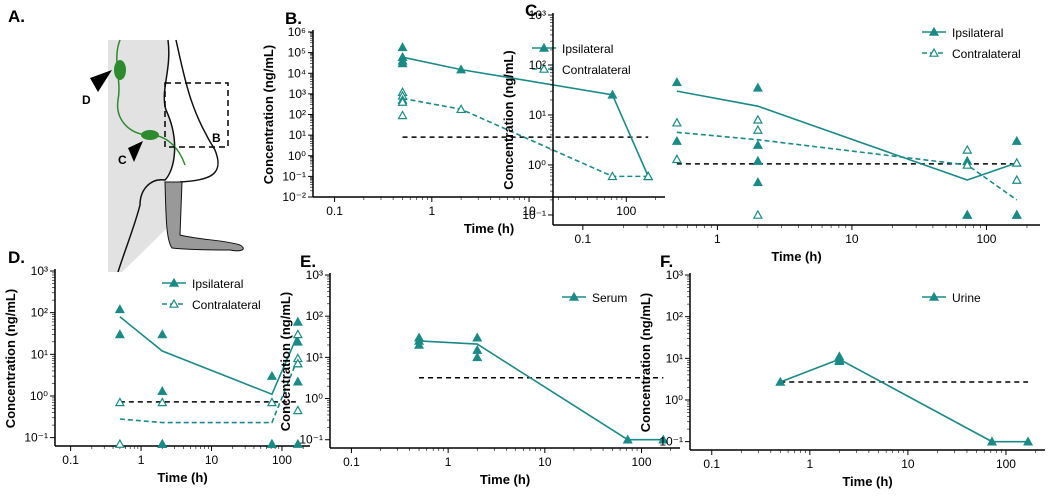 This screenshot has width=1050, height=501. I want to click on legend-label: Urine, so click(966, 298).